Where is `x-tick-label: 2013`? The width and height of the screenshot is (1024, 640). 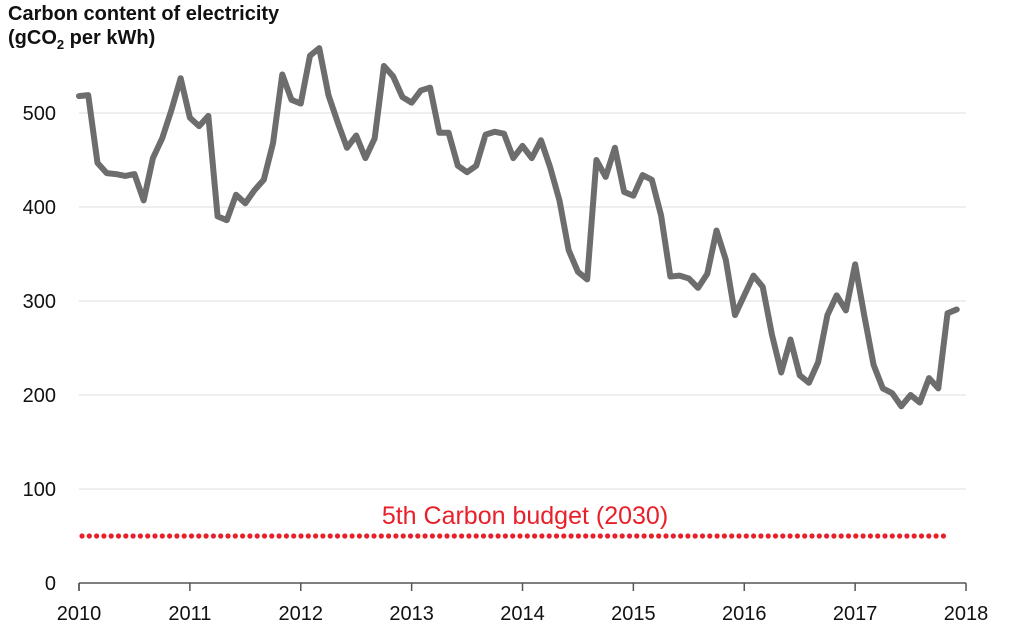 x-tick-label: 2013 is located at coordinates (411, 614).